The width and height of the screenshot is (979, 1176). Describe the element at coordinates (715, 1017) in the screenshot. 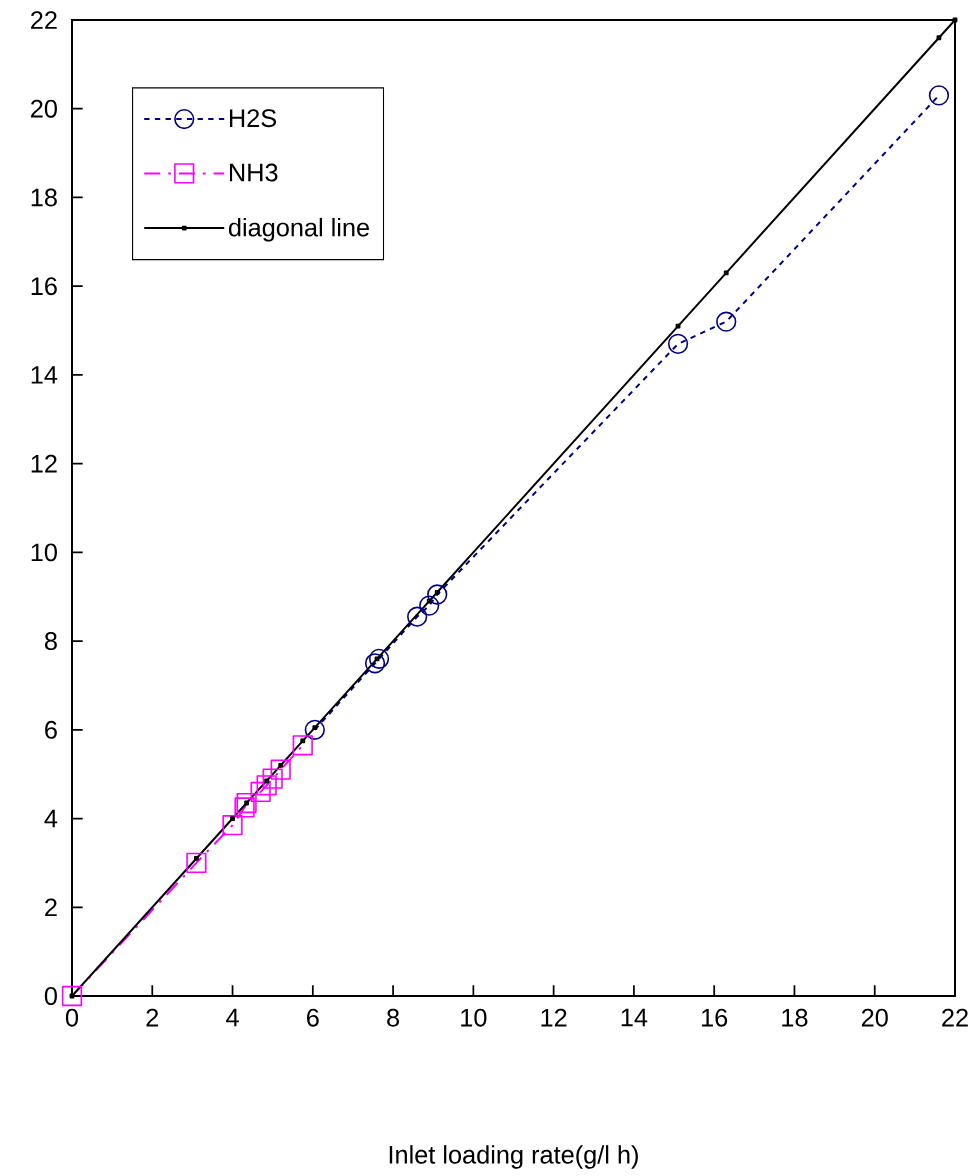

I see `x-tick-label: 16` at that location.